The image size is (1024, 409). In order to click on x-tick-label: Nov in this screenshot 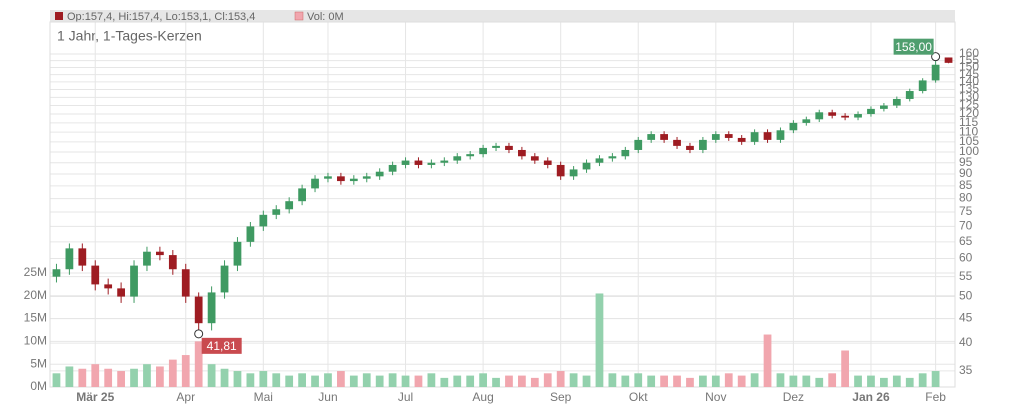, I will do `click(715, 397)`.